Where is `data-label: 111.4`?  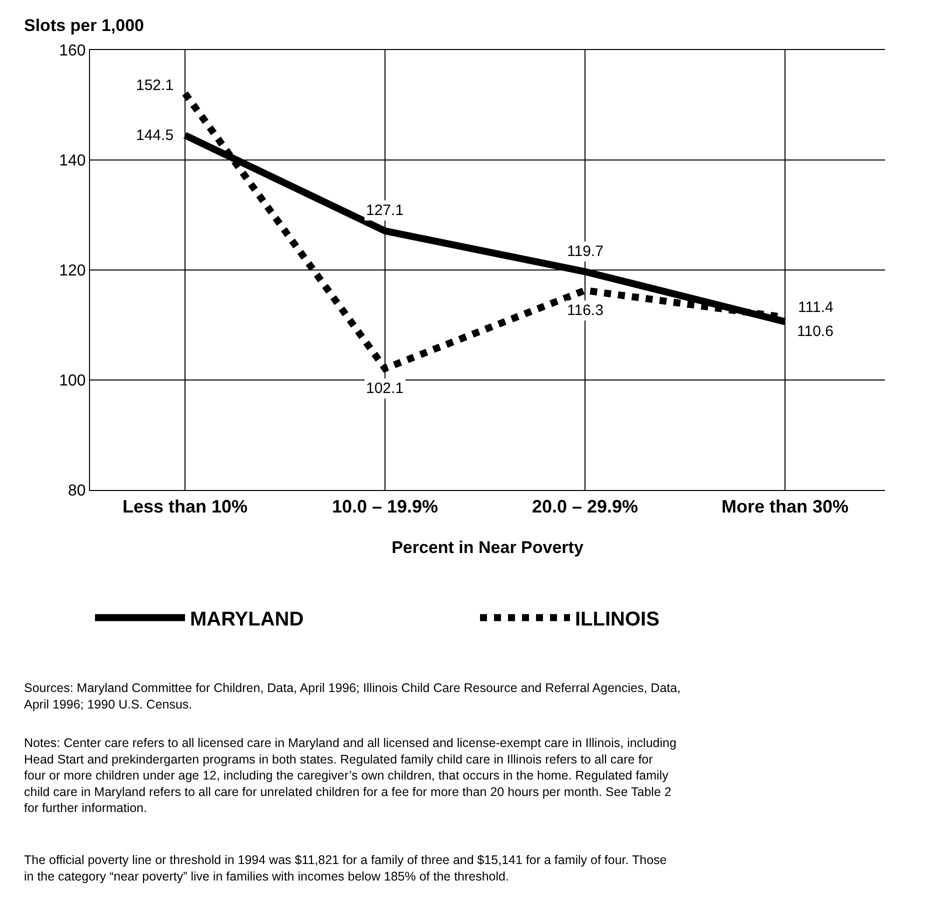 data-label: 111.4 is located at coordinates (816, 307).